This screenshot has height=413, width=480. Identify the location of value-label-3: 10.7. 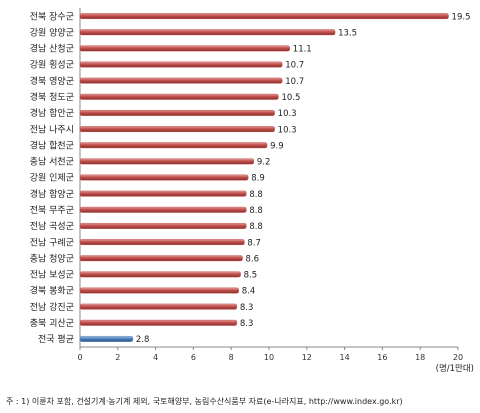
(294, 66).